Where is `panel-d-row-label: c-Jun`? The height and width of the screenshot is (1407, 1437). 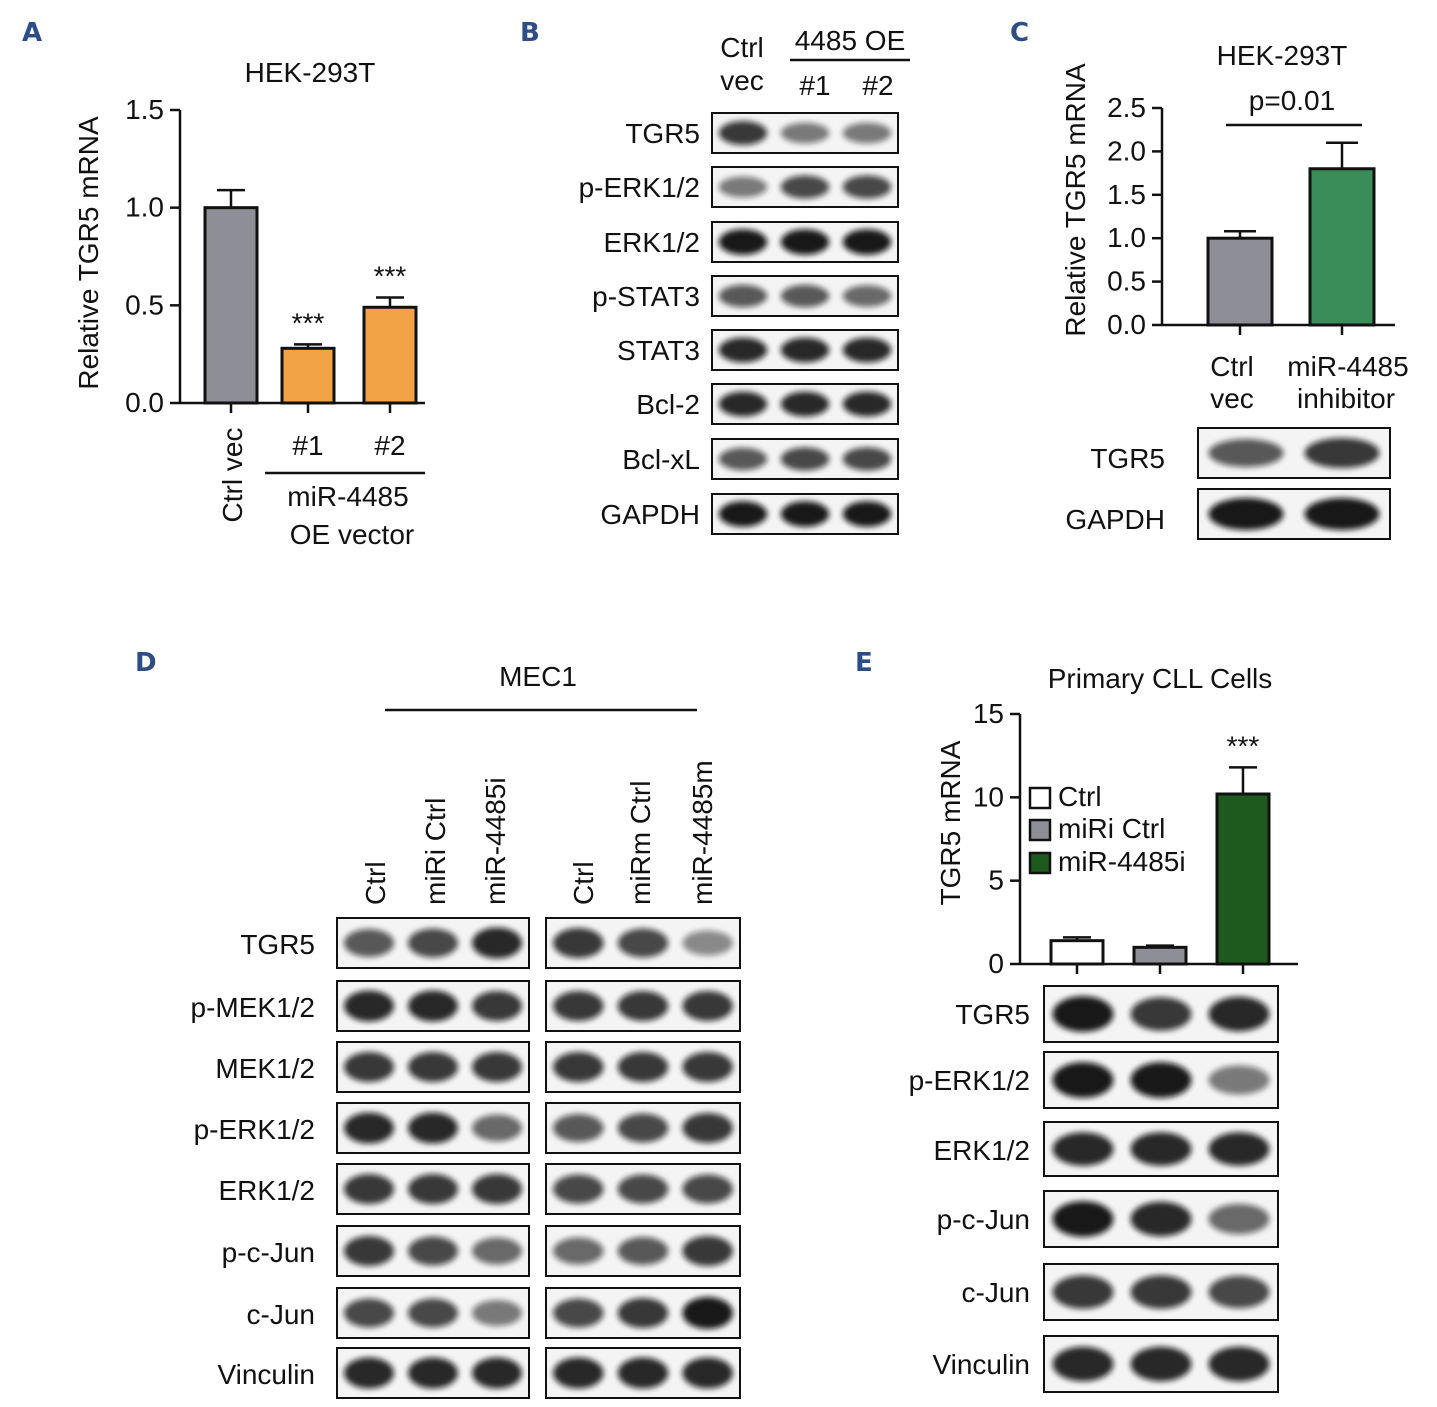
panel-d-row-label: c-Jun is located at coordinates (281, 1314).